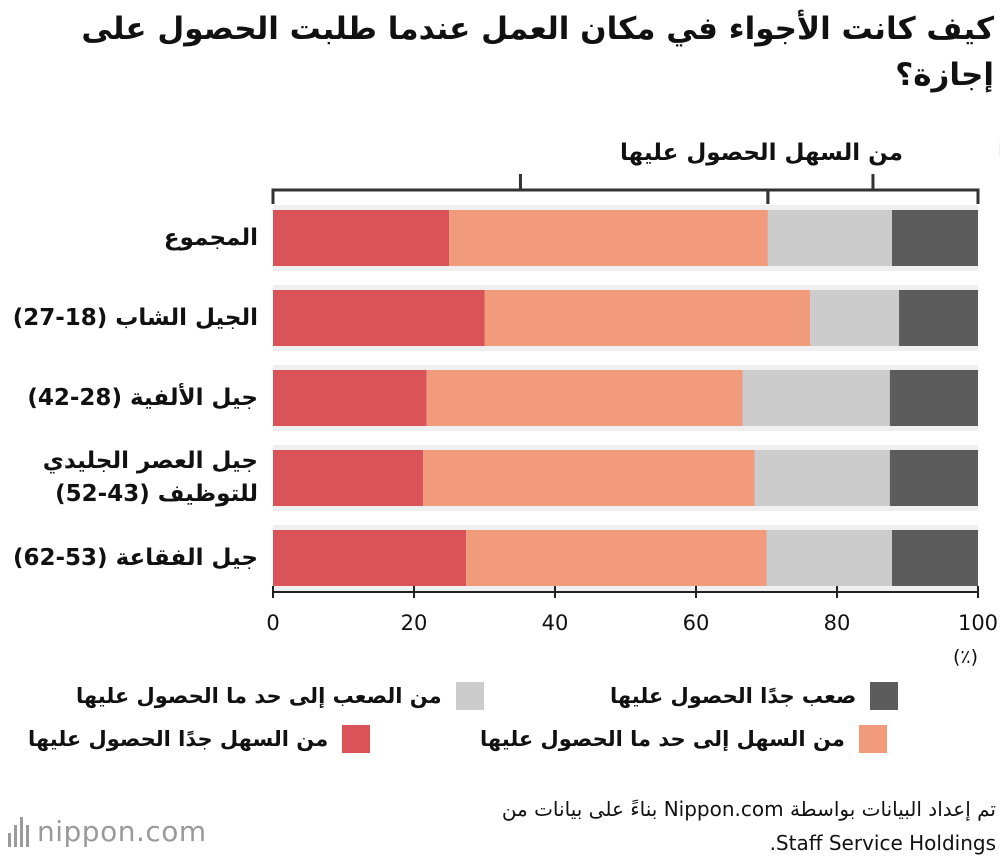 Image resolution: width=1000 pixels, height=860 pixels. What do you see at coordinates (978, 623) in the screenshot?
I see `x-tick-label-5: 100` at bounding box center [978, 623].